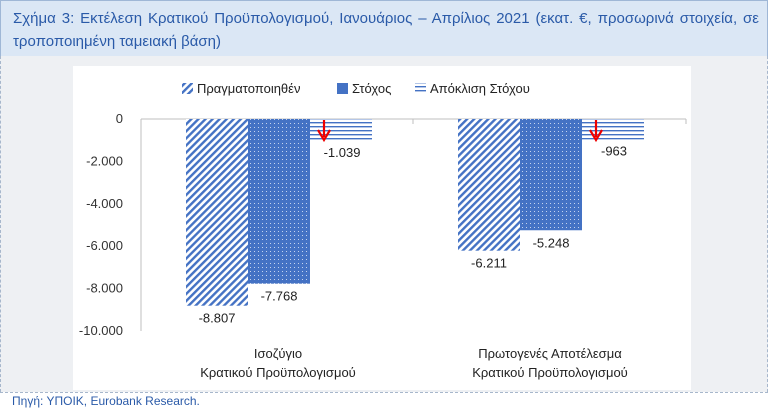 This screenshot has height=410, width=770. I want to click on y-tick-label: -2.000, so click(104, 160).